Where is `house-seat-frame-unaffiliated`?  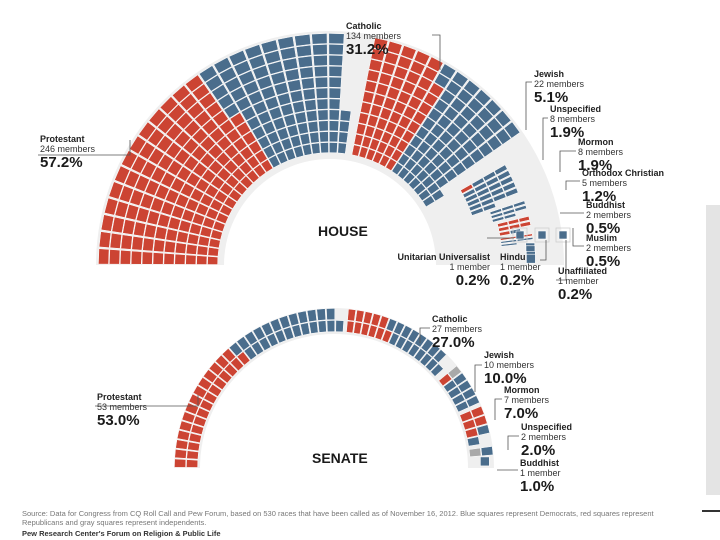
house-seat-frame-unaffiliated is located at coordinates (563, 235).